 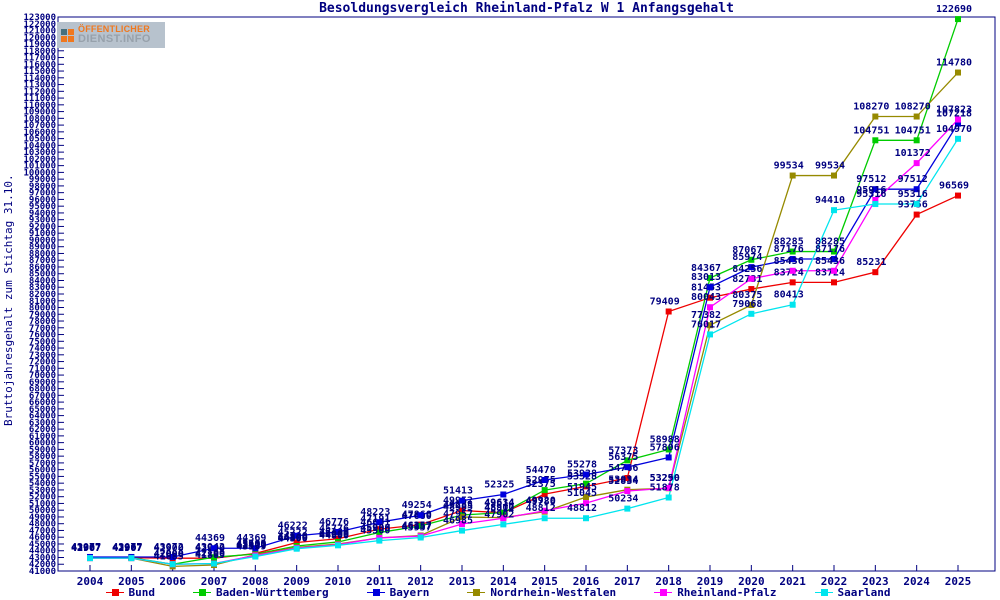 What do you see at coordinates (627, 581) in the screenshot?
I see `x-tick-label: 2017` at bounding box center [627, 581].